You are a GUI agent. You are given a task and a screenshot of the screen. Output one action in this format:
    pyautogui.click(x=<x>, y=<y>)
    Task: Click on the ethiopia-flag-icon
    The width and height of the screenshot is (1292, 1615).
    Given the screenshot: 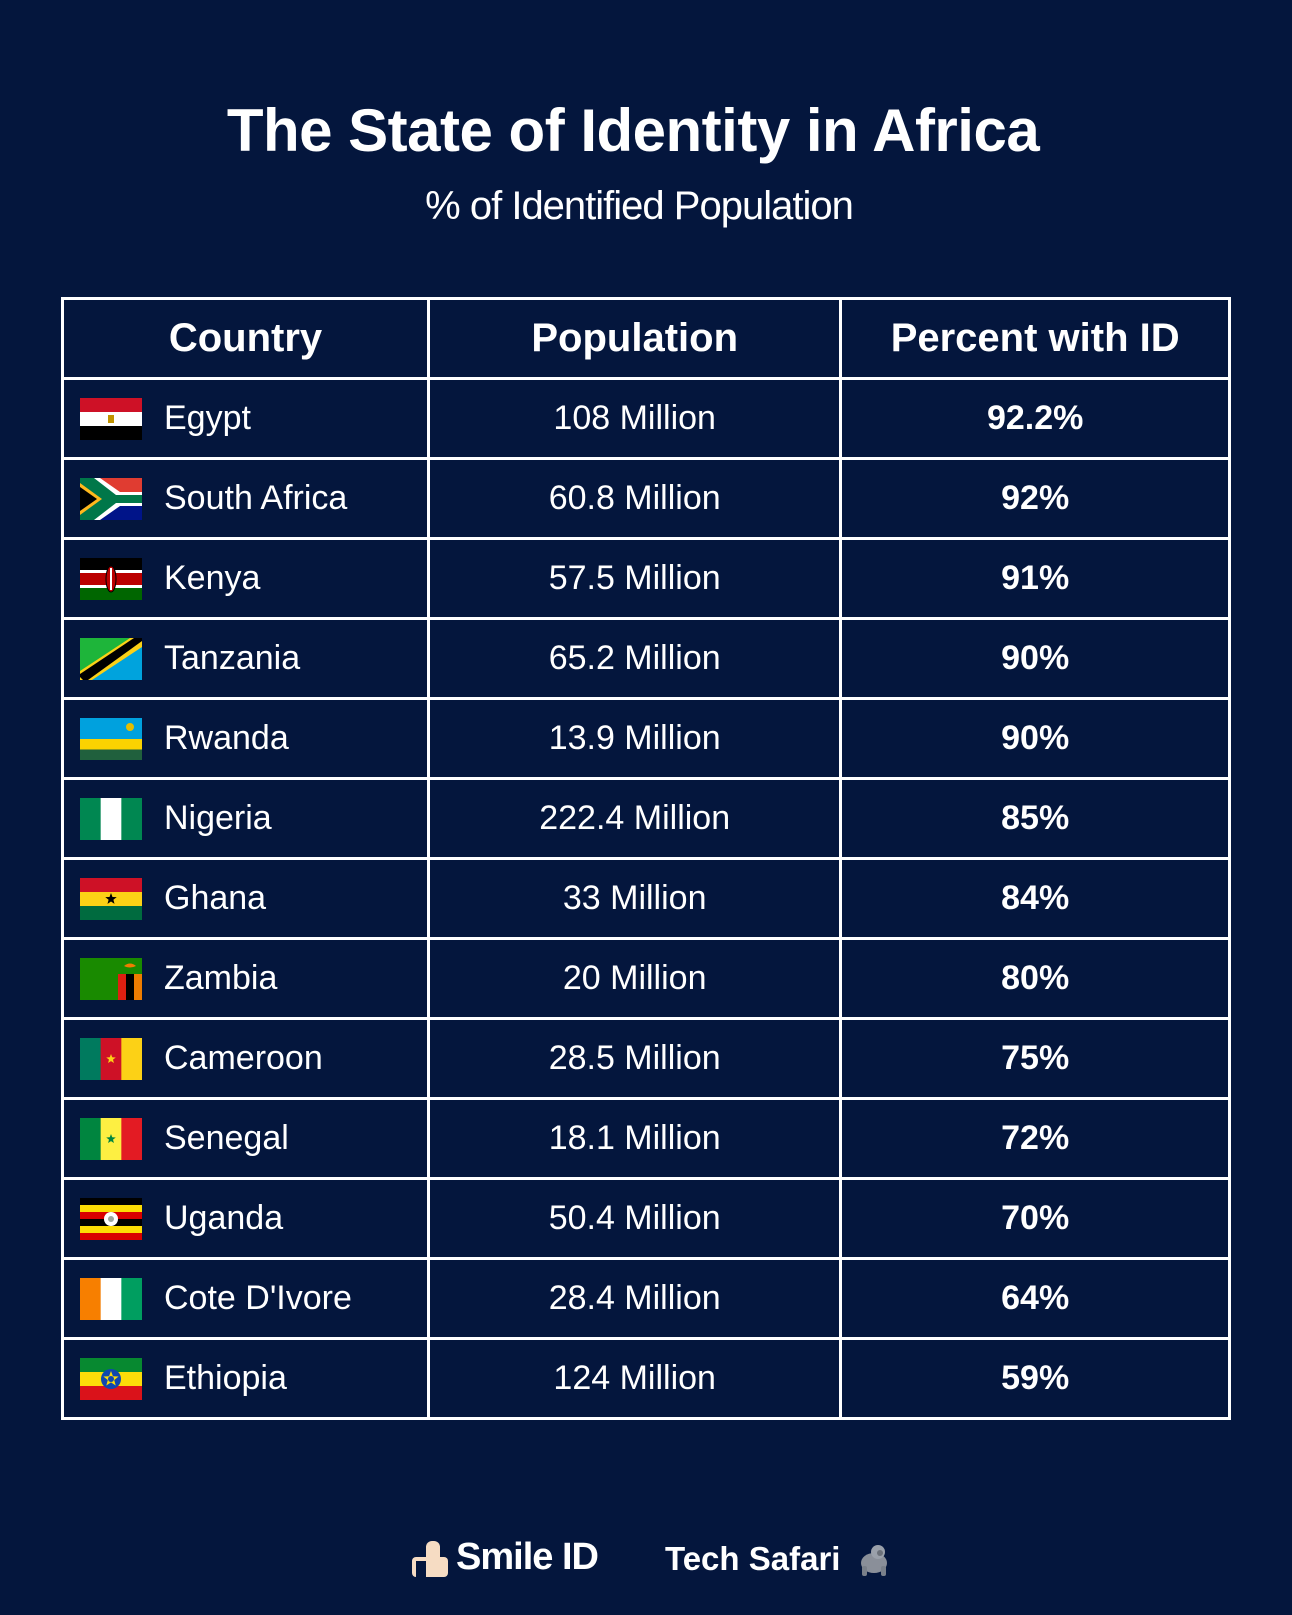 What is the action you would take?
    pyautogui.click(x=111, y=1378)
    